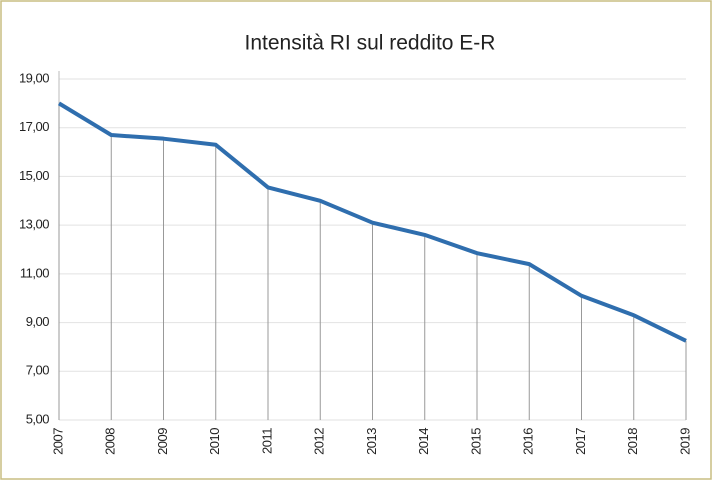  Describe the element at coordinates (110, 441) in the screenshot. I see `x-tick-label: 2008` at that location.